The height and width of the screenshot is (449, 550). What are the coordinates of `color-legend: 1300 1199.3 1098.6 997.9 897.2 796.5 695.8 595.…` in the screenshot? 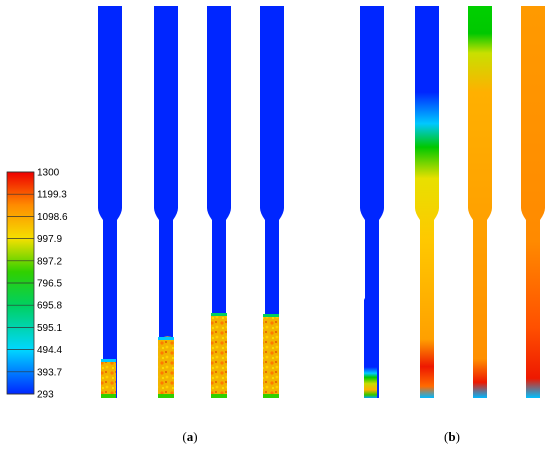 It's located at (37, 284).